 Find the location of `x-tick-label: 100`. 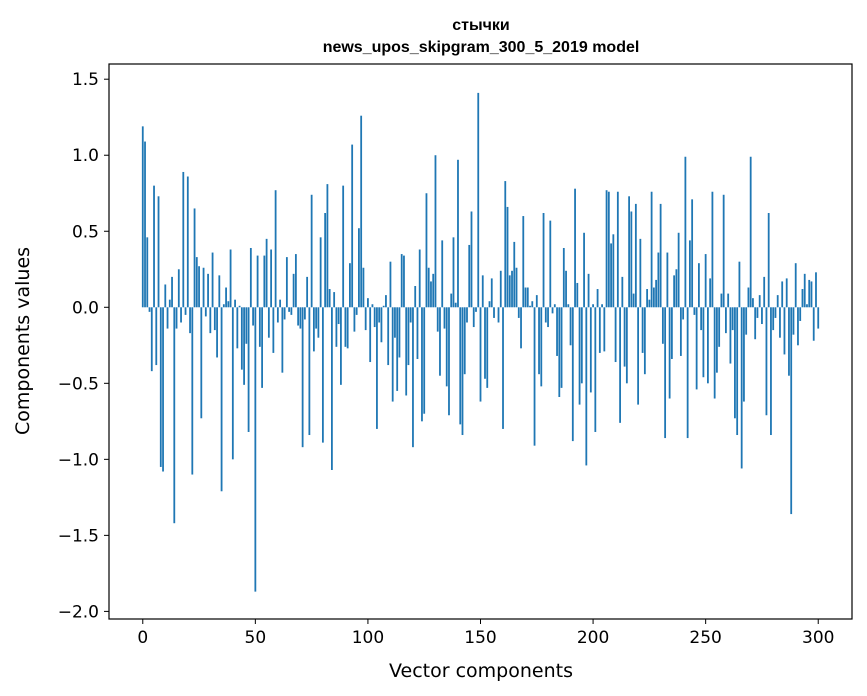

x-tick-label: 100 is located at coordinates (368, 638).